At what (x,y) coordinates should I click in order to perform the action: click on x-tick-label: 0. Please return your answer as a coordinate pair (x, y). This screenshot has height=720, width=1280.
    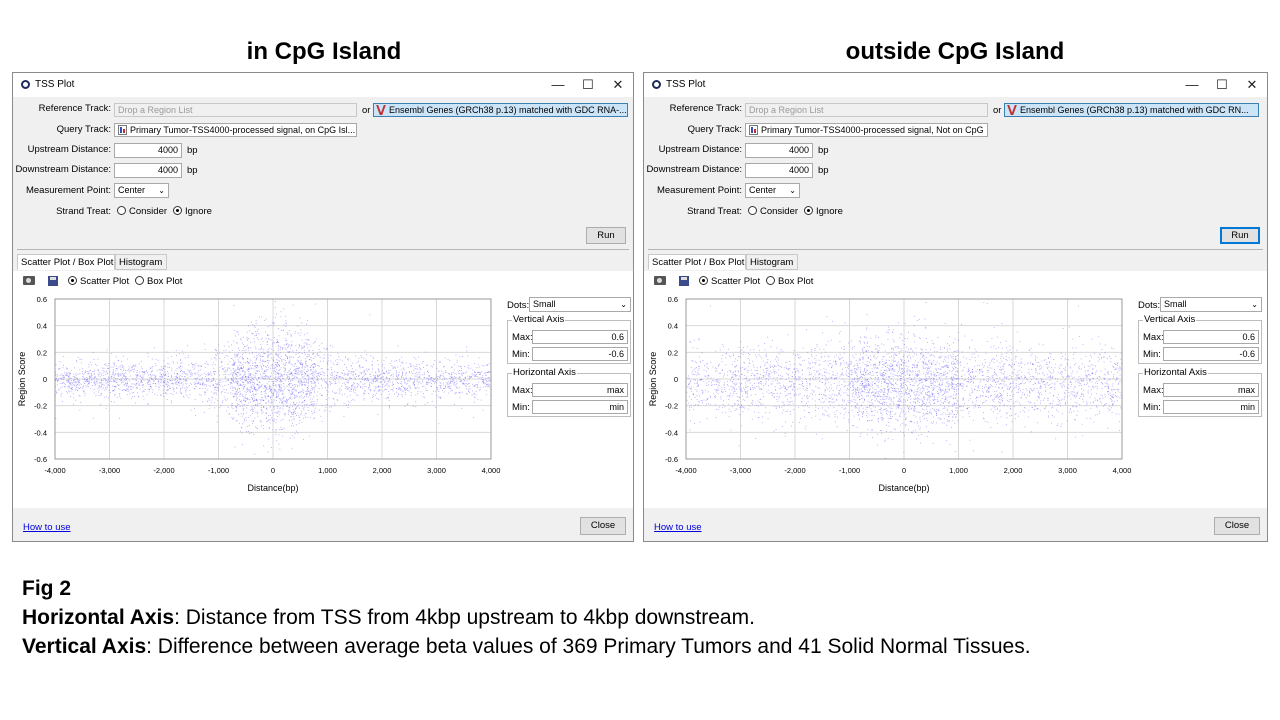
    Looking at the image, I should click on (904, 470).